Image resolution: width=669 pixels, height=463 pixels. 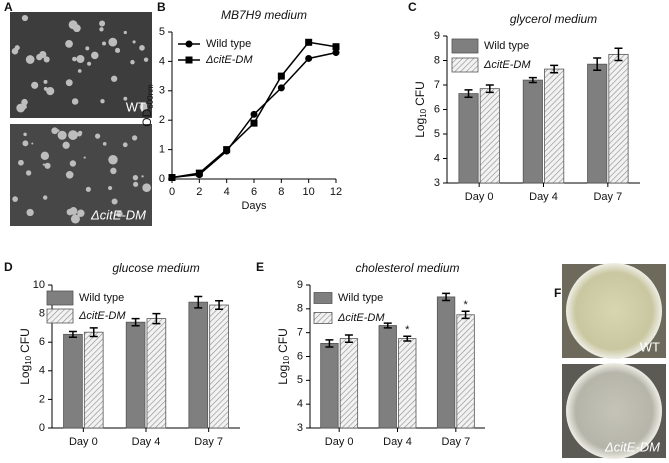 What do you see at coordinates (254, 192) in the screenshot?
I see `x-tick-label: 6` at bounding box center [254, 192].